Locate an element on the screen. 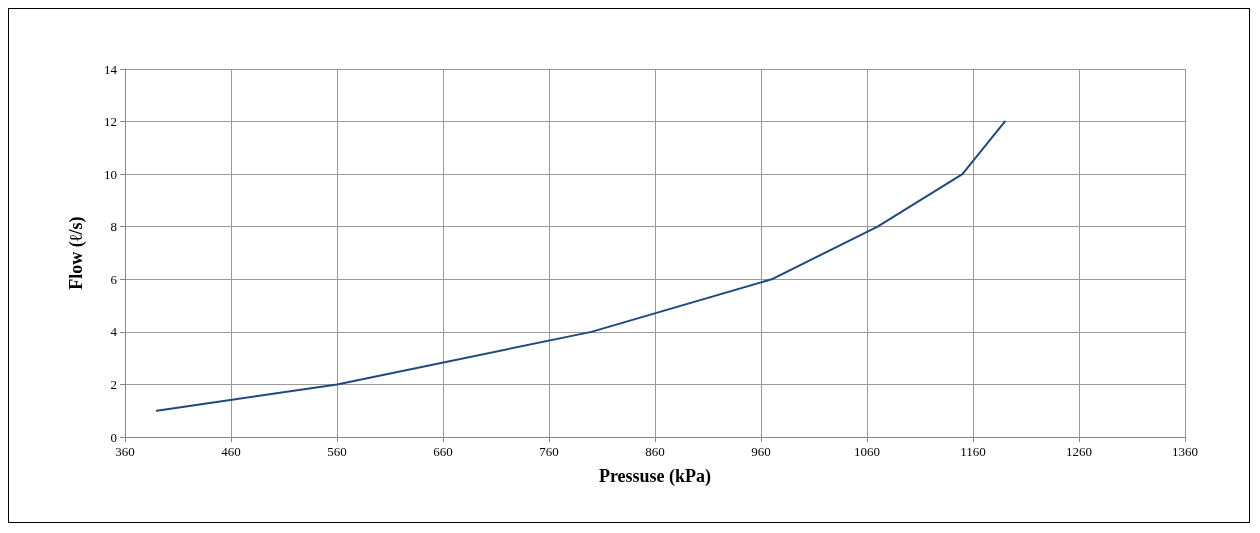 This screenshot has width=1260, height=533. x-tick-label: 460 is located at coordinates (231, 451).